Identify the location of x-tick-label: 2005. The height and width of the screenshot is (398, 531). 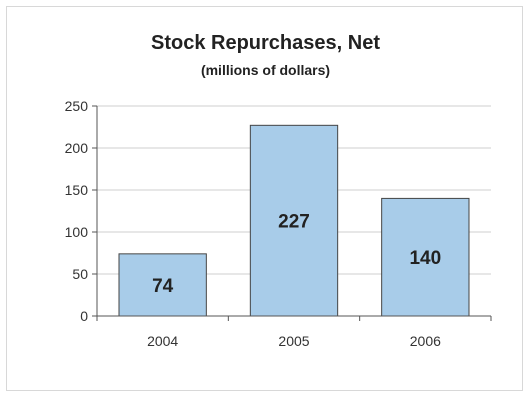
(293, 341).